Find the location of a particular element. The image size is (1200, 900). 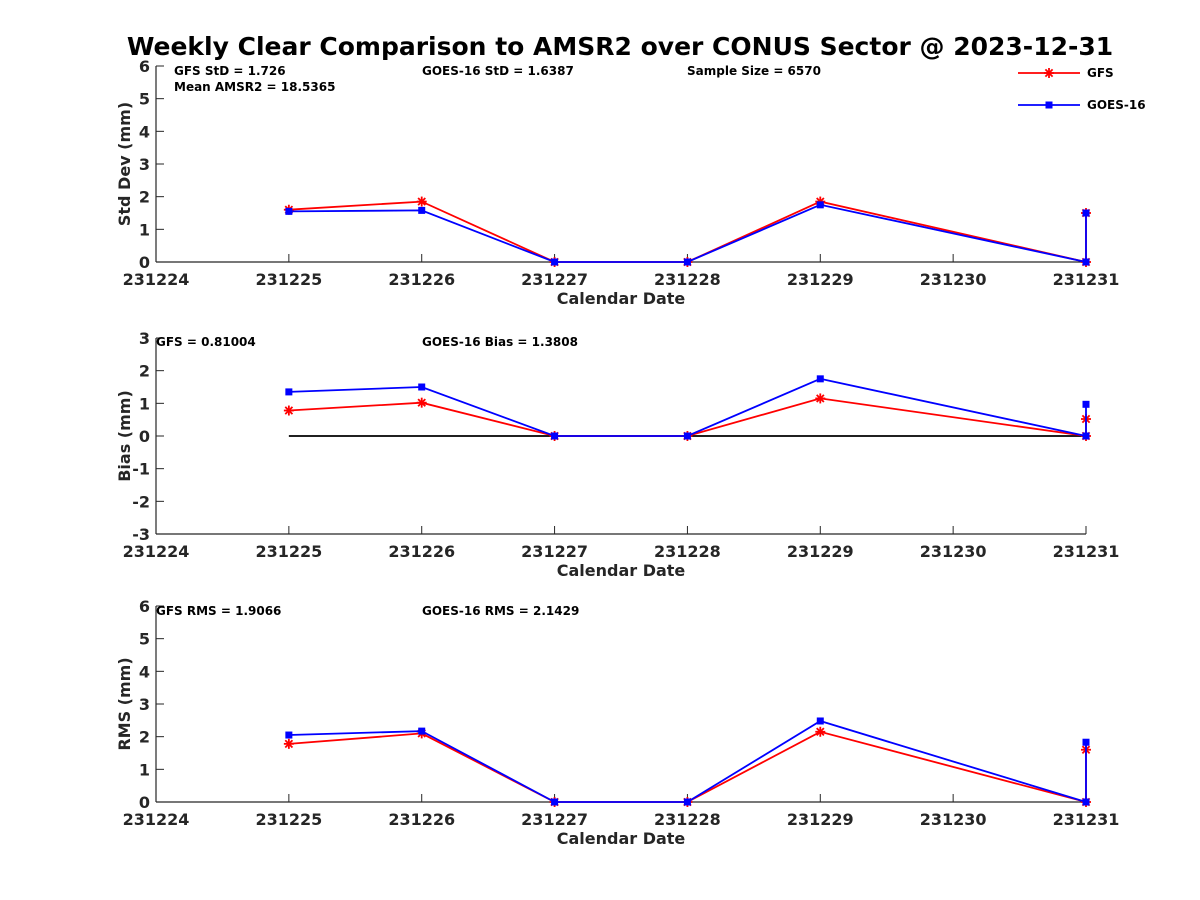

y-axis-label: RMS (mm) is located at coordinates (124, 703).